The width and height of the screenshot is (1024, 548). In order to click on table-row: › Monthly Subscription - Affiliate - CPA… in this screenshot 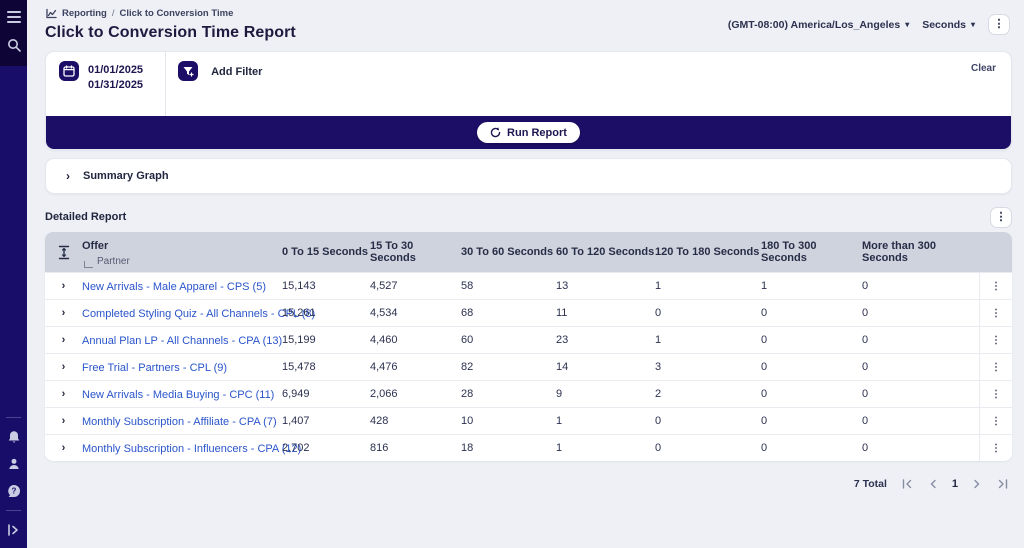, I will do `click(528, 420)`.